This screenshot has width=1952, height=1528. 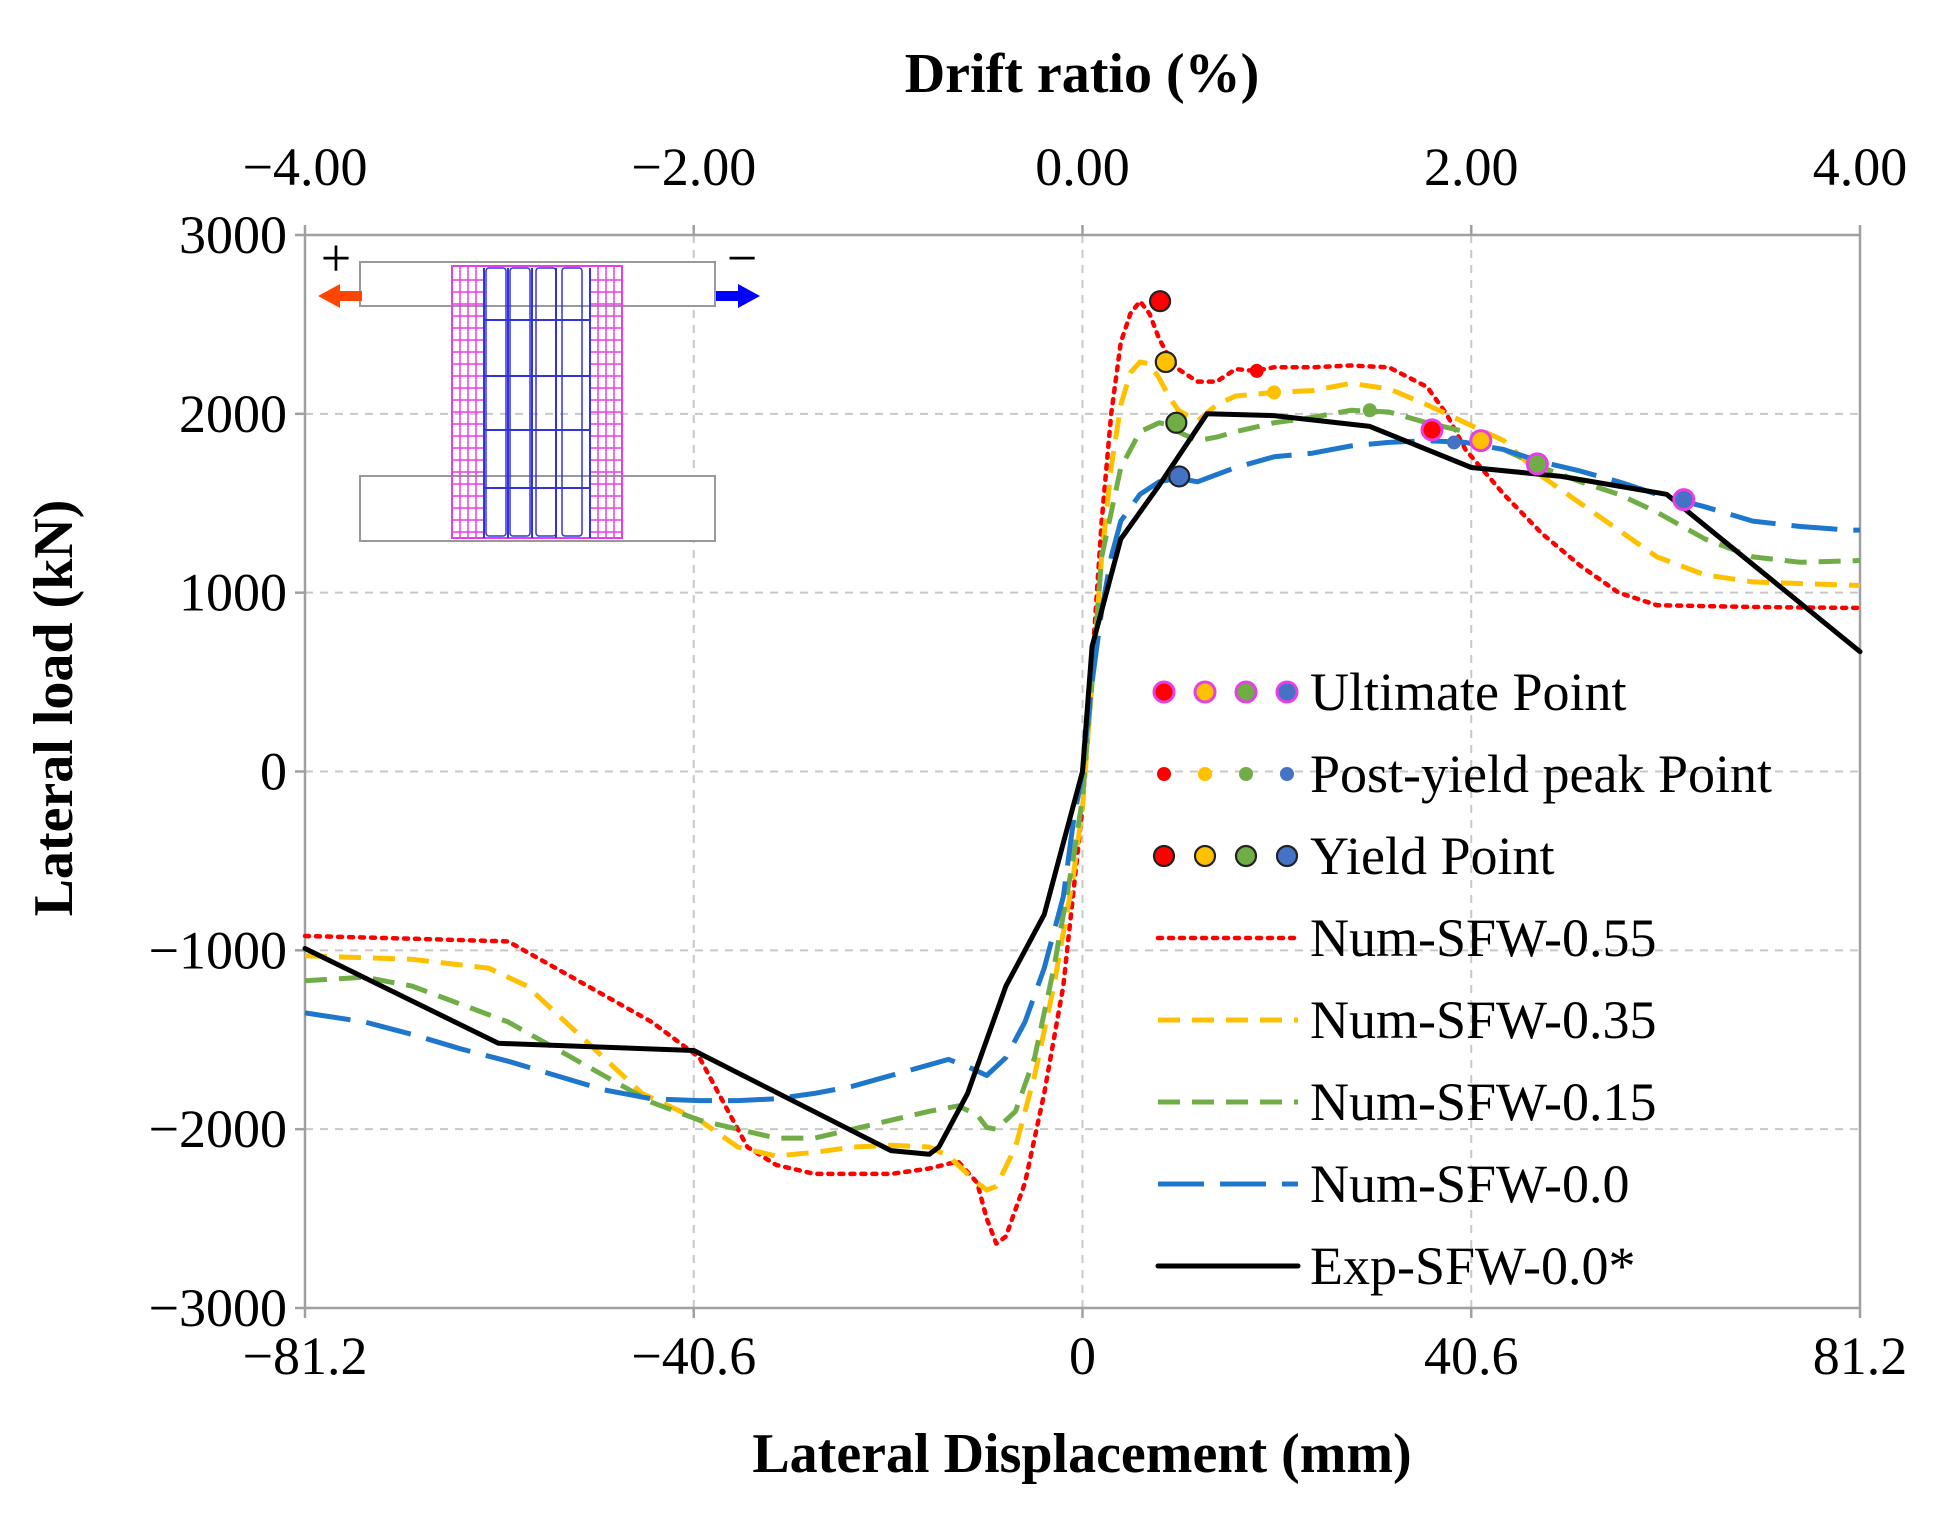 I want to click on legend-entry: Exp-SFW-0.0*, so click(x=1395, y=1266).